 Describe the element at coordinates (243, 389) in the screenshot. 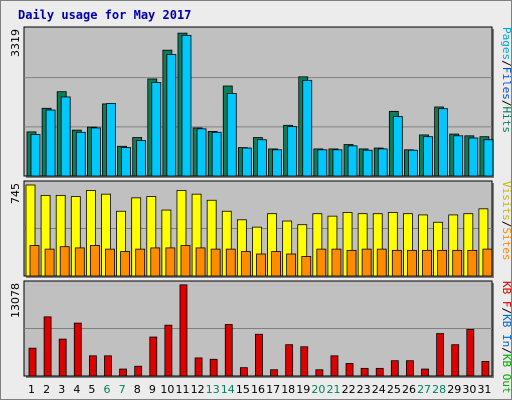

I see `x-tick-label-day-15: 15` at that location.